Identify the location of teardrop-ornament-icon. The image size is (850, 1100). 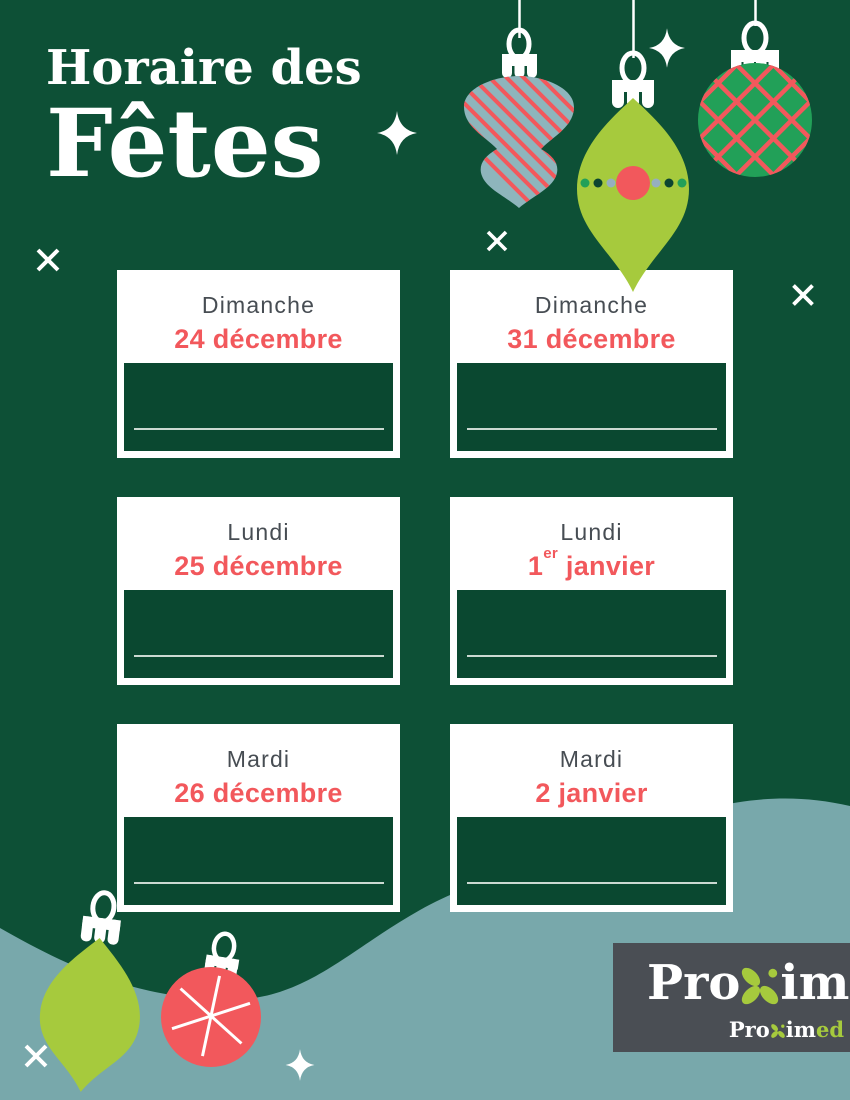
(89, 991).